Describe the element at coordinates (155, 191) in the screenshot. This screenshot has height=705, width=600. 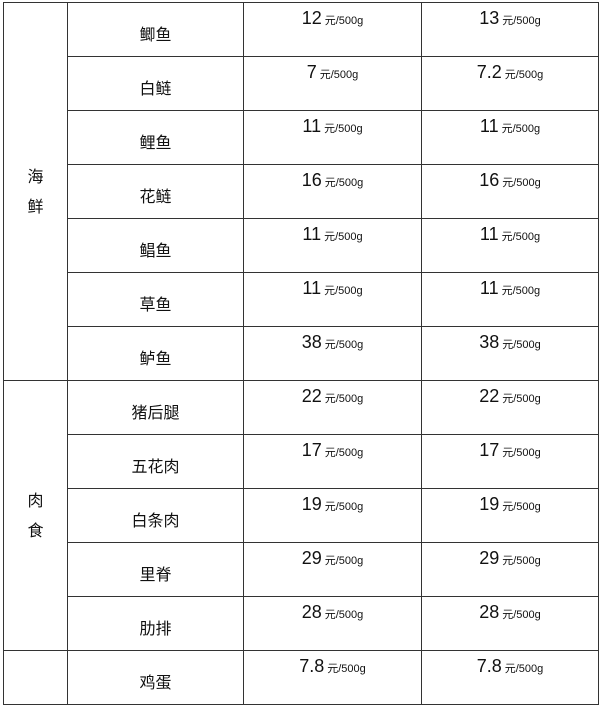
I see `item-name: 花鲢` at that location.